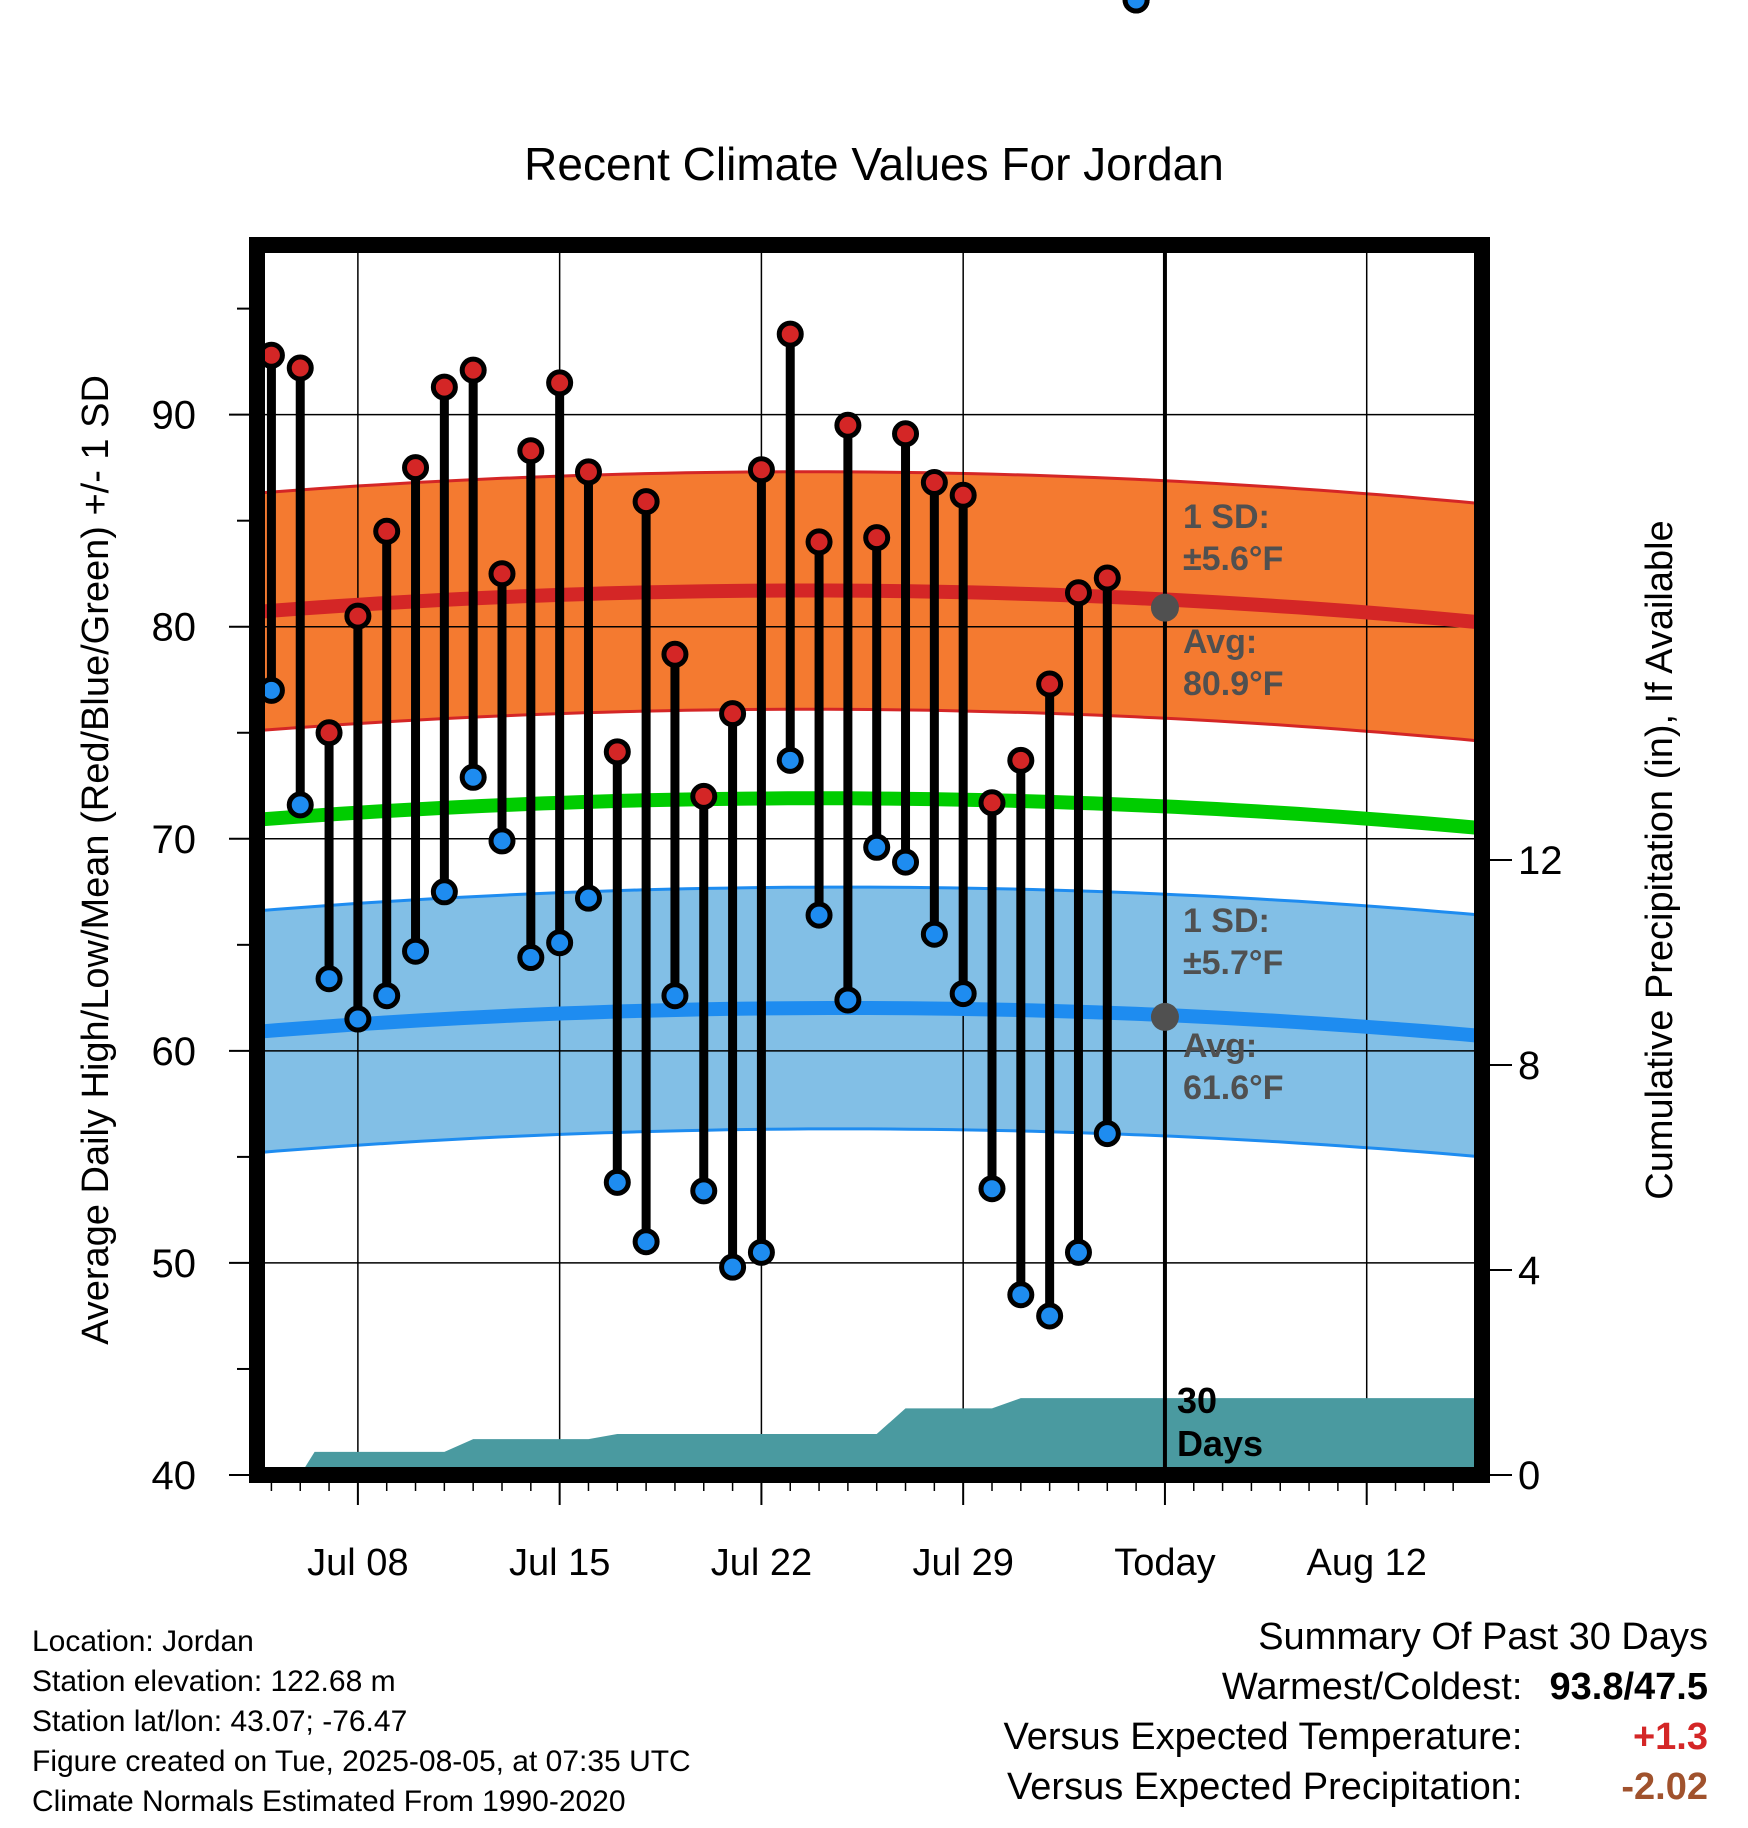  Describe the element at coordinates (1220, 1046) in the screenshot. I see `low-avg-label: Avg:` at that location.